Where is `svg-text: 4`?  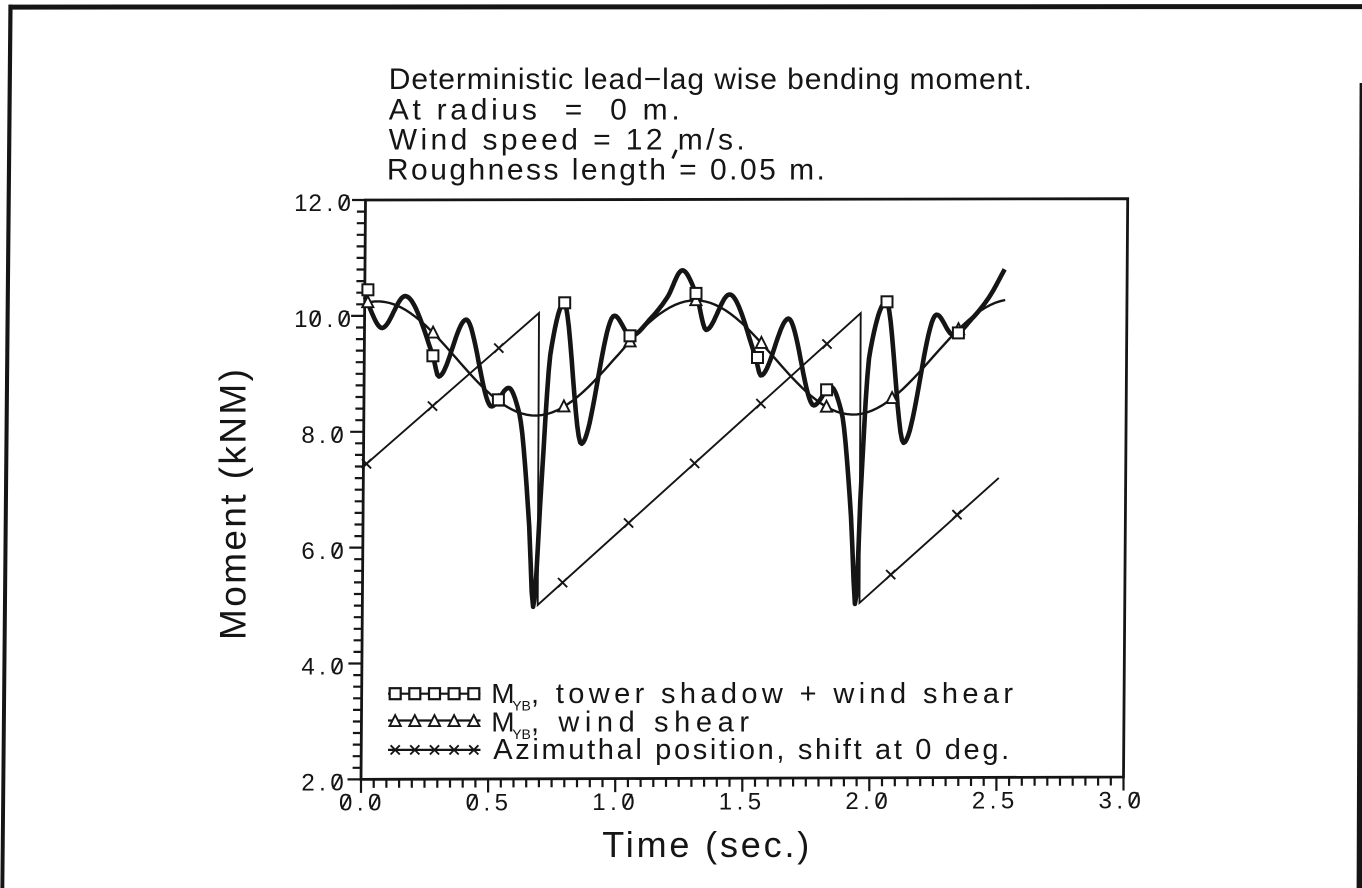 svg-text: 4 is located at coordinates (307, 667).